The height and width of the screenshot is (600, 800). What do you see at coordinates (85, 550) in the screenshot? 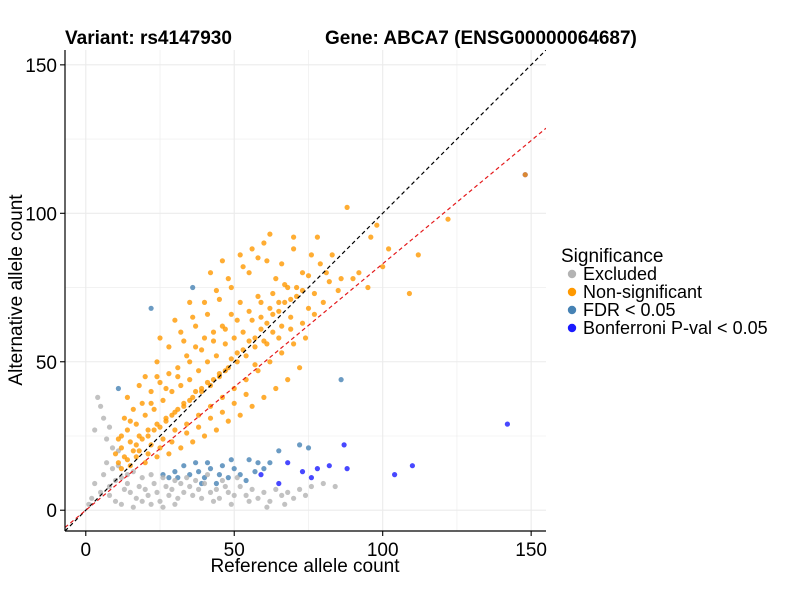
I see `x-tick-label: 0` at bounding box center [85, 550].